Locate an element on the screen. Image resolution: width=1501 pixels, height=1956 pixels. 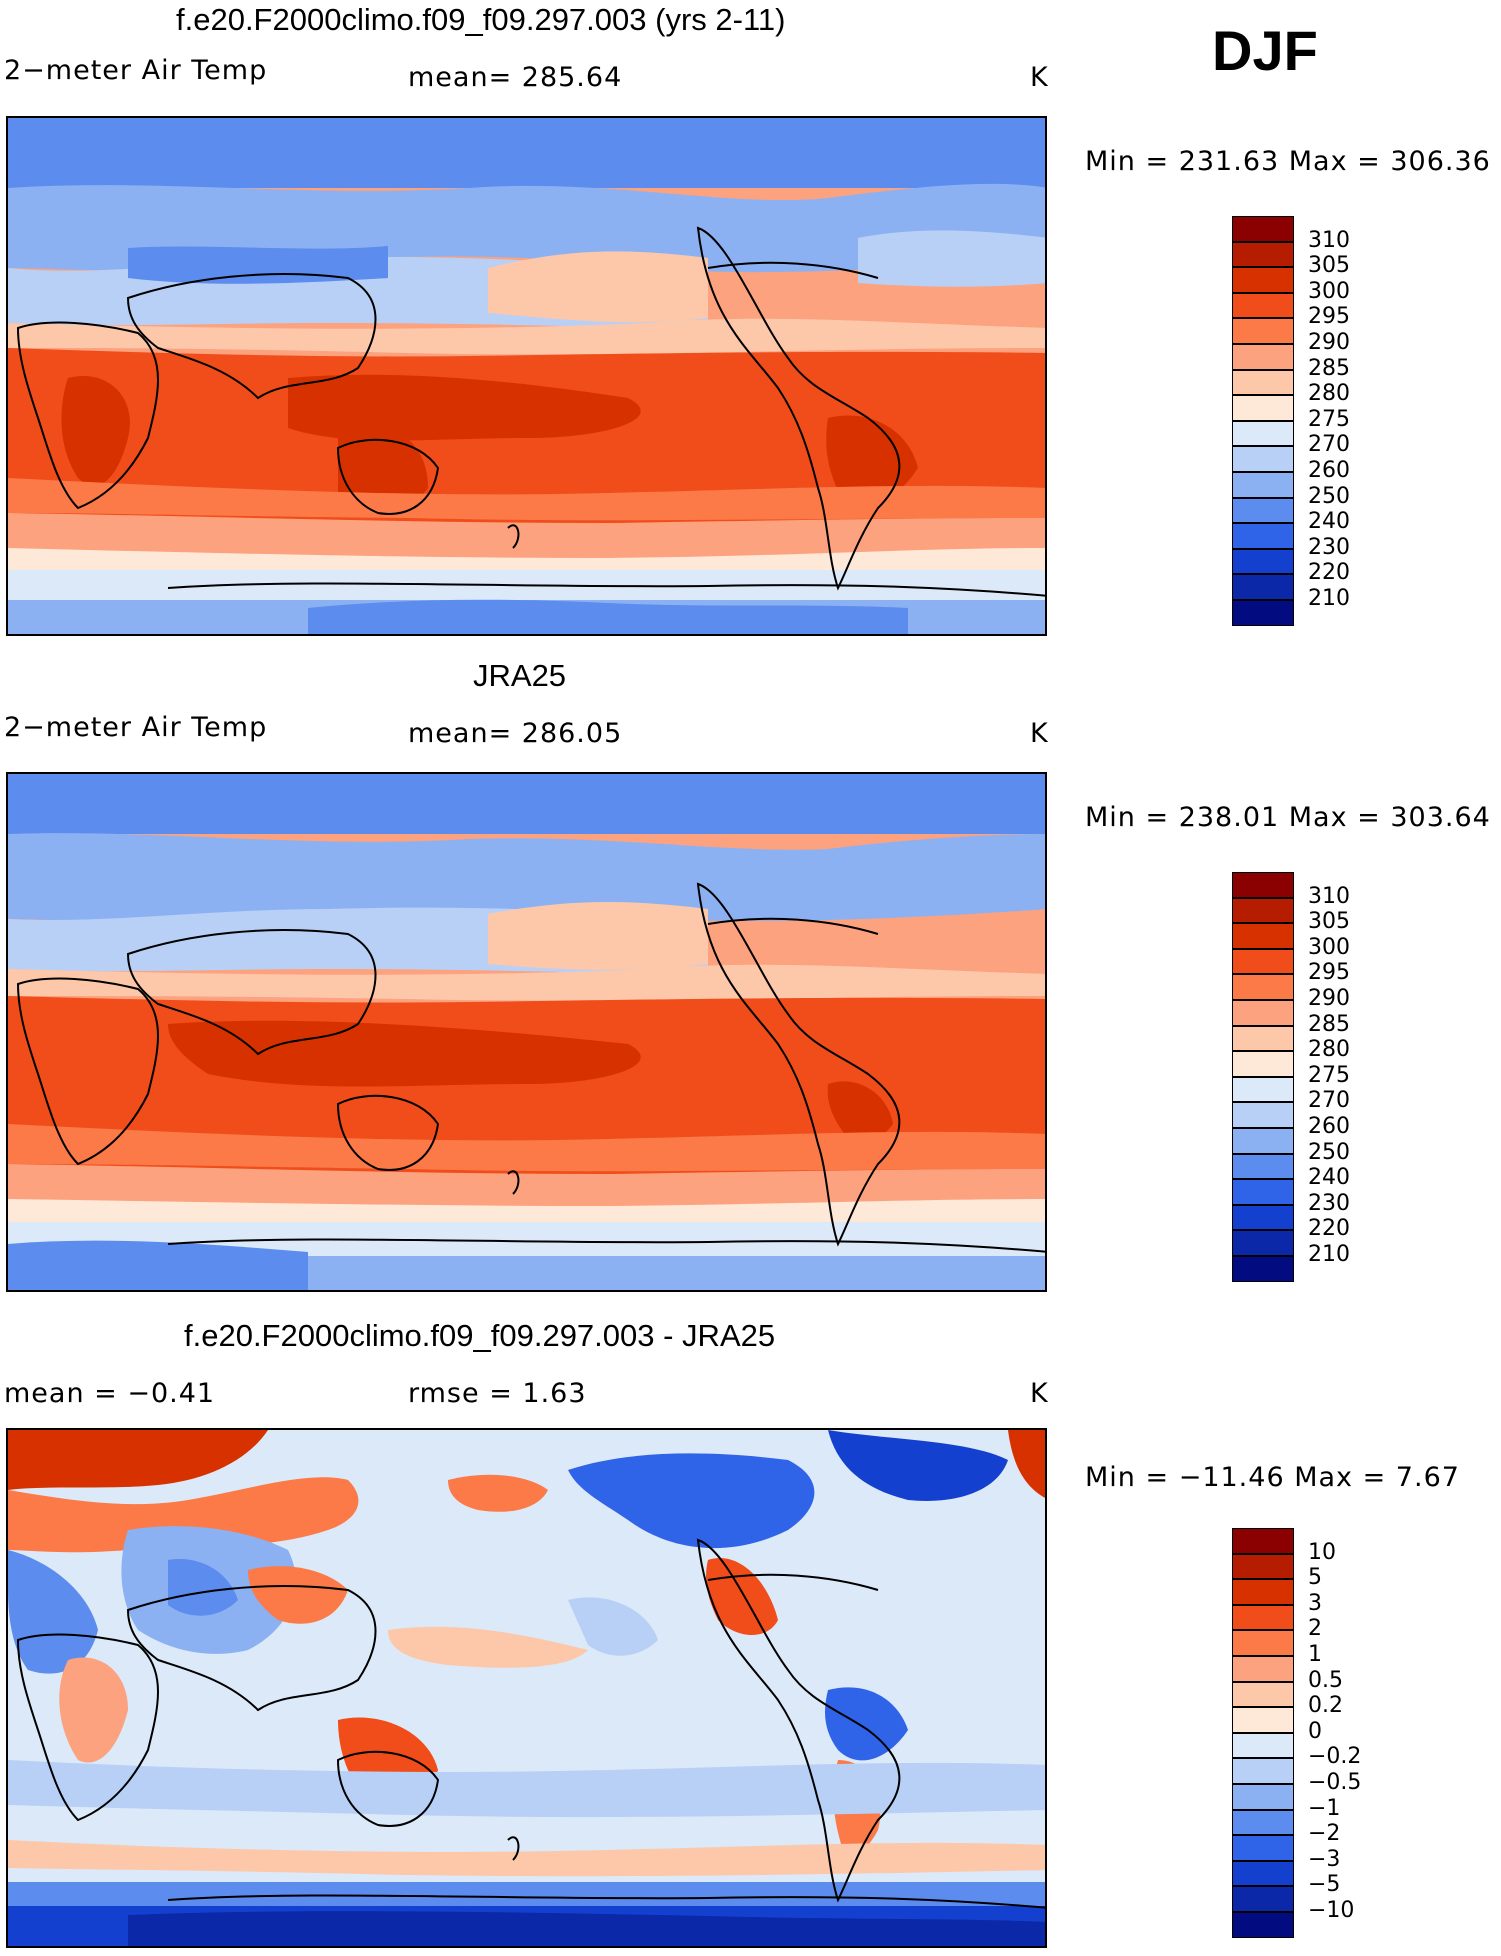
panel1-colorbar-label: 260 is located at coordinates (1329, 470).